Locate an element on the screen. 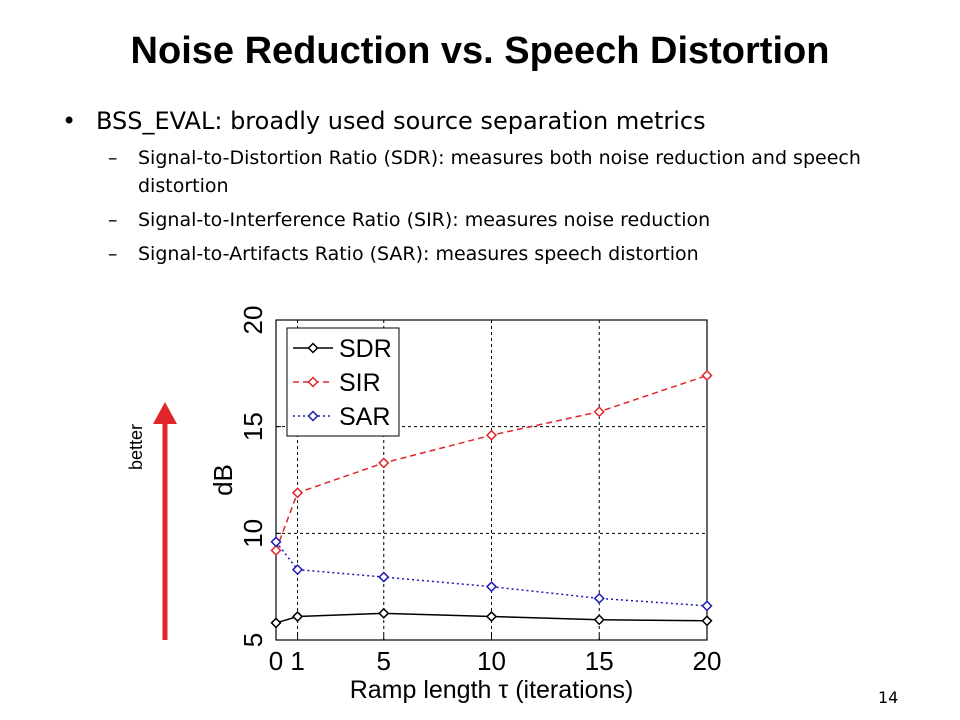 This screenshot has height=720, width=960. legend-marker-sar is located at coordinates (313, 416).